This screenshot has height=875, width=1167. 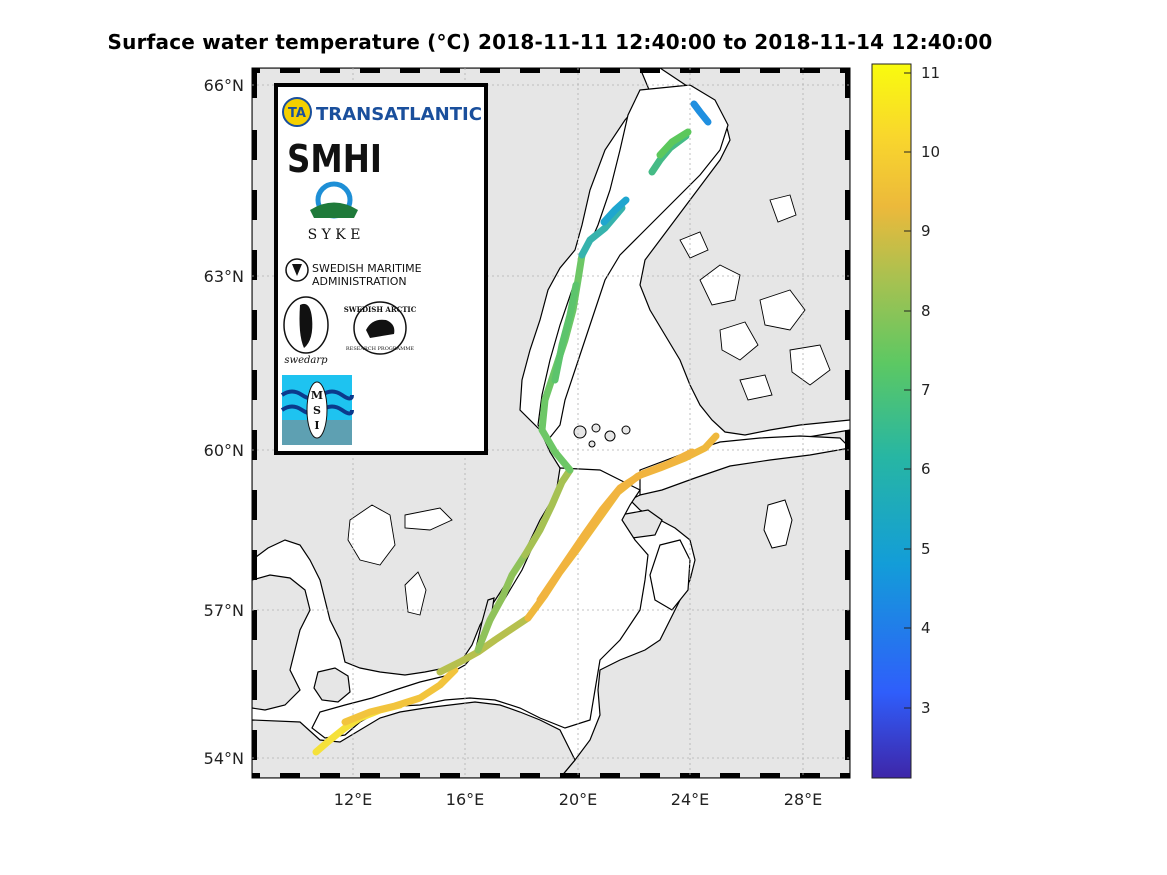 What do you see at coordinates (332, 685) in the screenshot?
I see `land-zealand` at bounding box center [332, 685].